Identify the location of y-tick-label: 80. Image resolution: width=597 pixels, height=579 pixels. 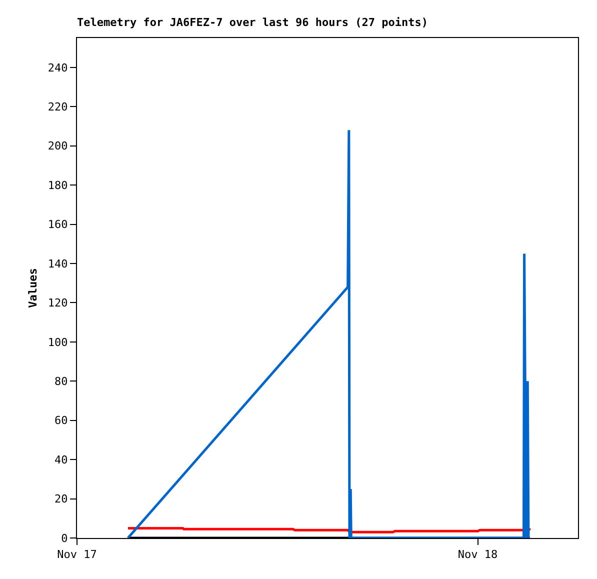
(61, 381).